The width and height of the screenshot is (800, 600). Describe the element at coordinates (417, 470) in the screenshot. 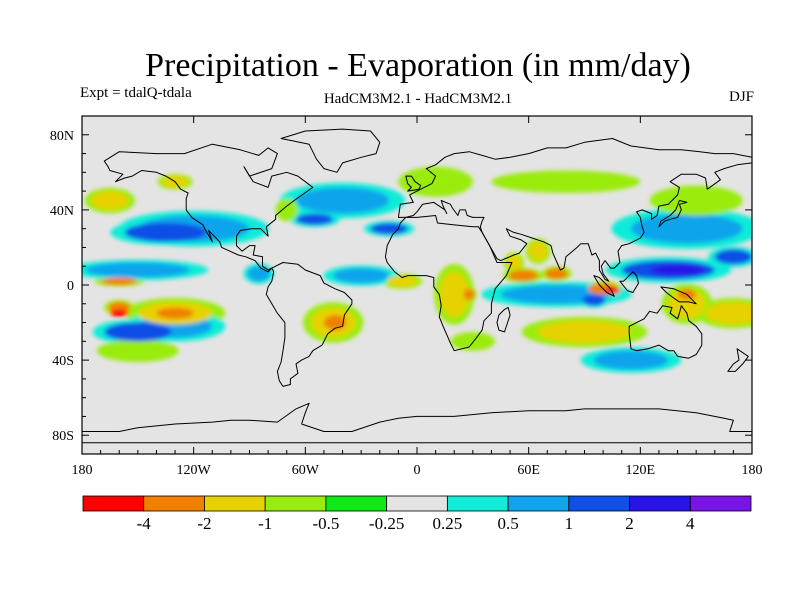

I see `x-tick-label: 0` at that location.